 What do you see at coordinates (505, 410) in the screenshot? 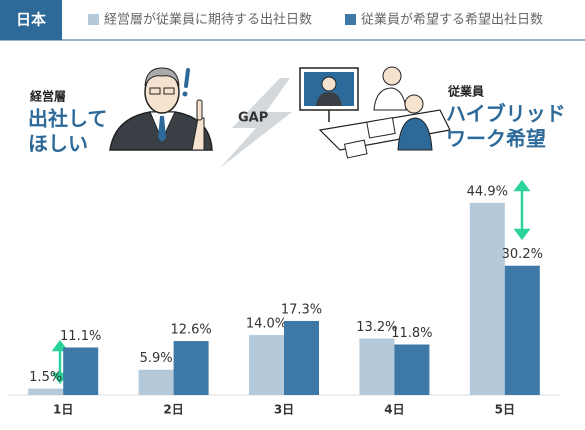
I see `x-tick-label: 5日` at bounding box center [505, 410].